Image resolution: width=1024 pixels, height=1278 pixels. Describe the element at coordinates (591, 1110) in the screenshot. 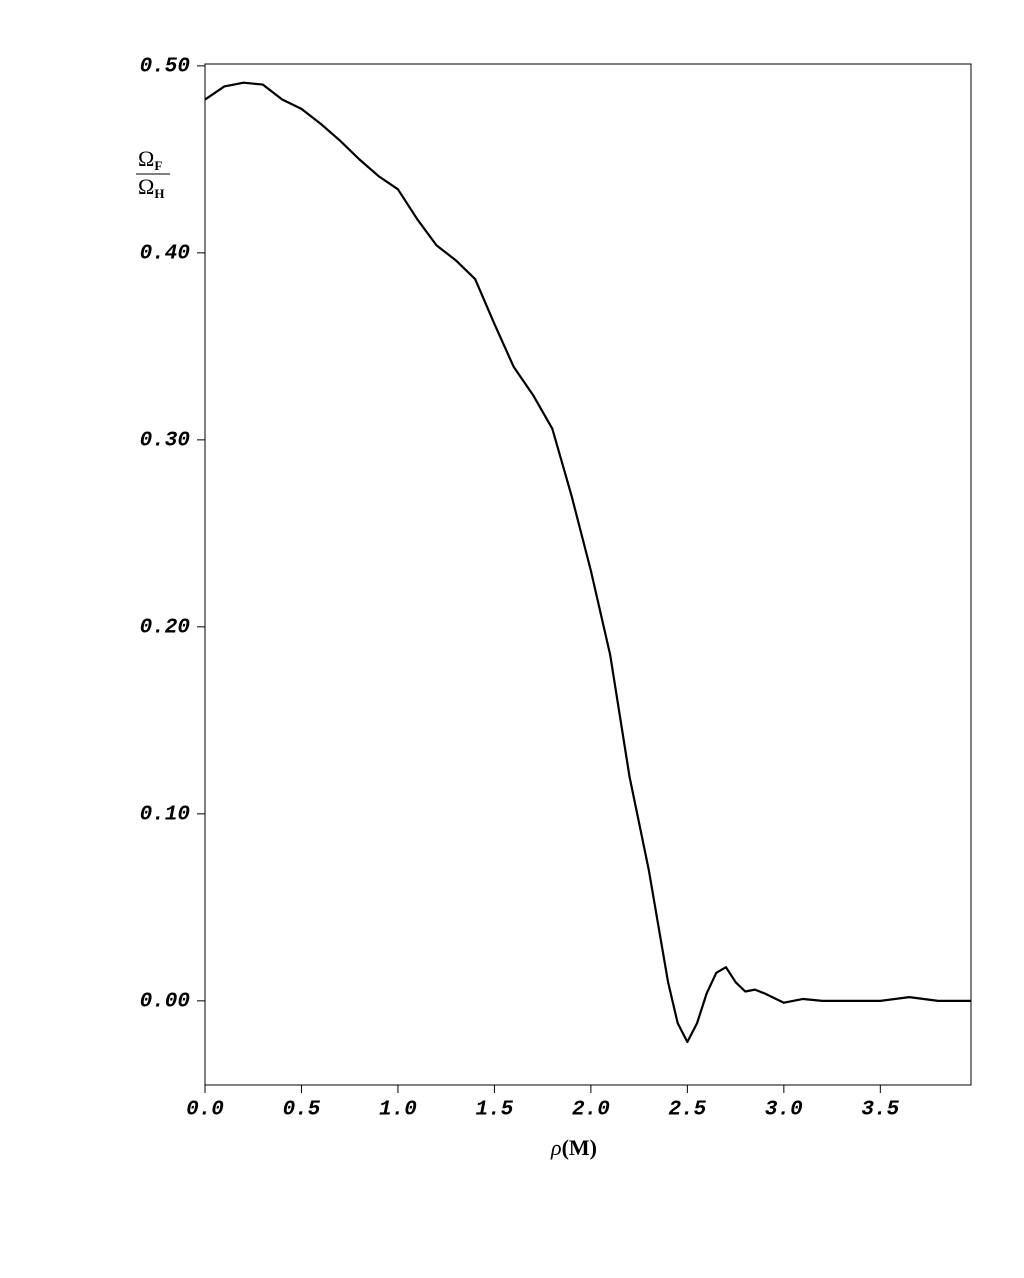

I see `x-tick-label: 2.0` at that location.